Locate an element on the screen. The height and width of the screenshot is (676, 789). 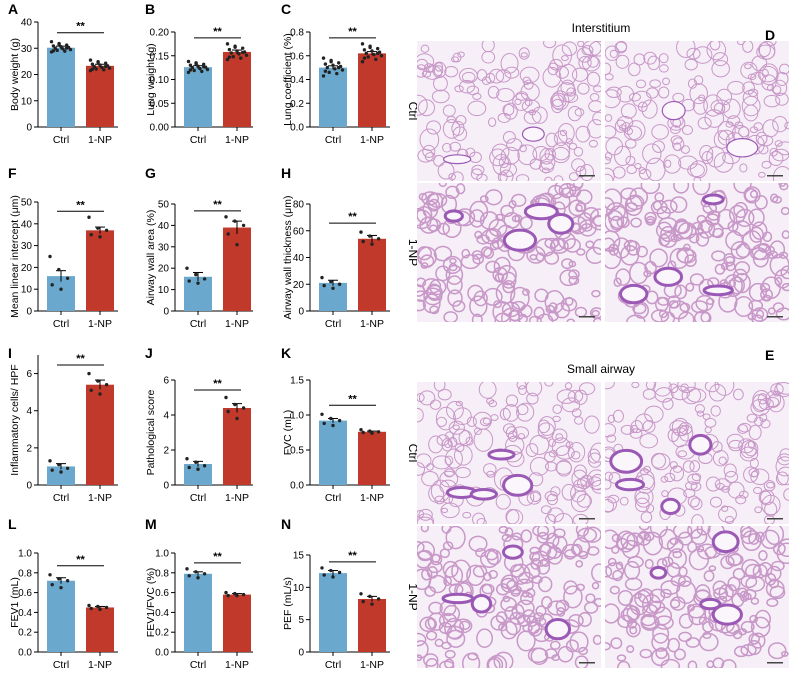
x-category-label: 1-NP is located at coordinates (237, 498).